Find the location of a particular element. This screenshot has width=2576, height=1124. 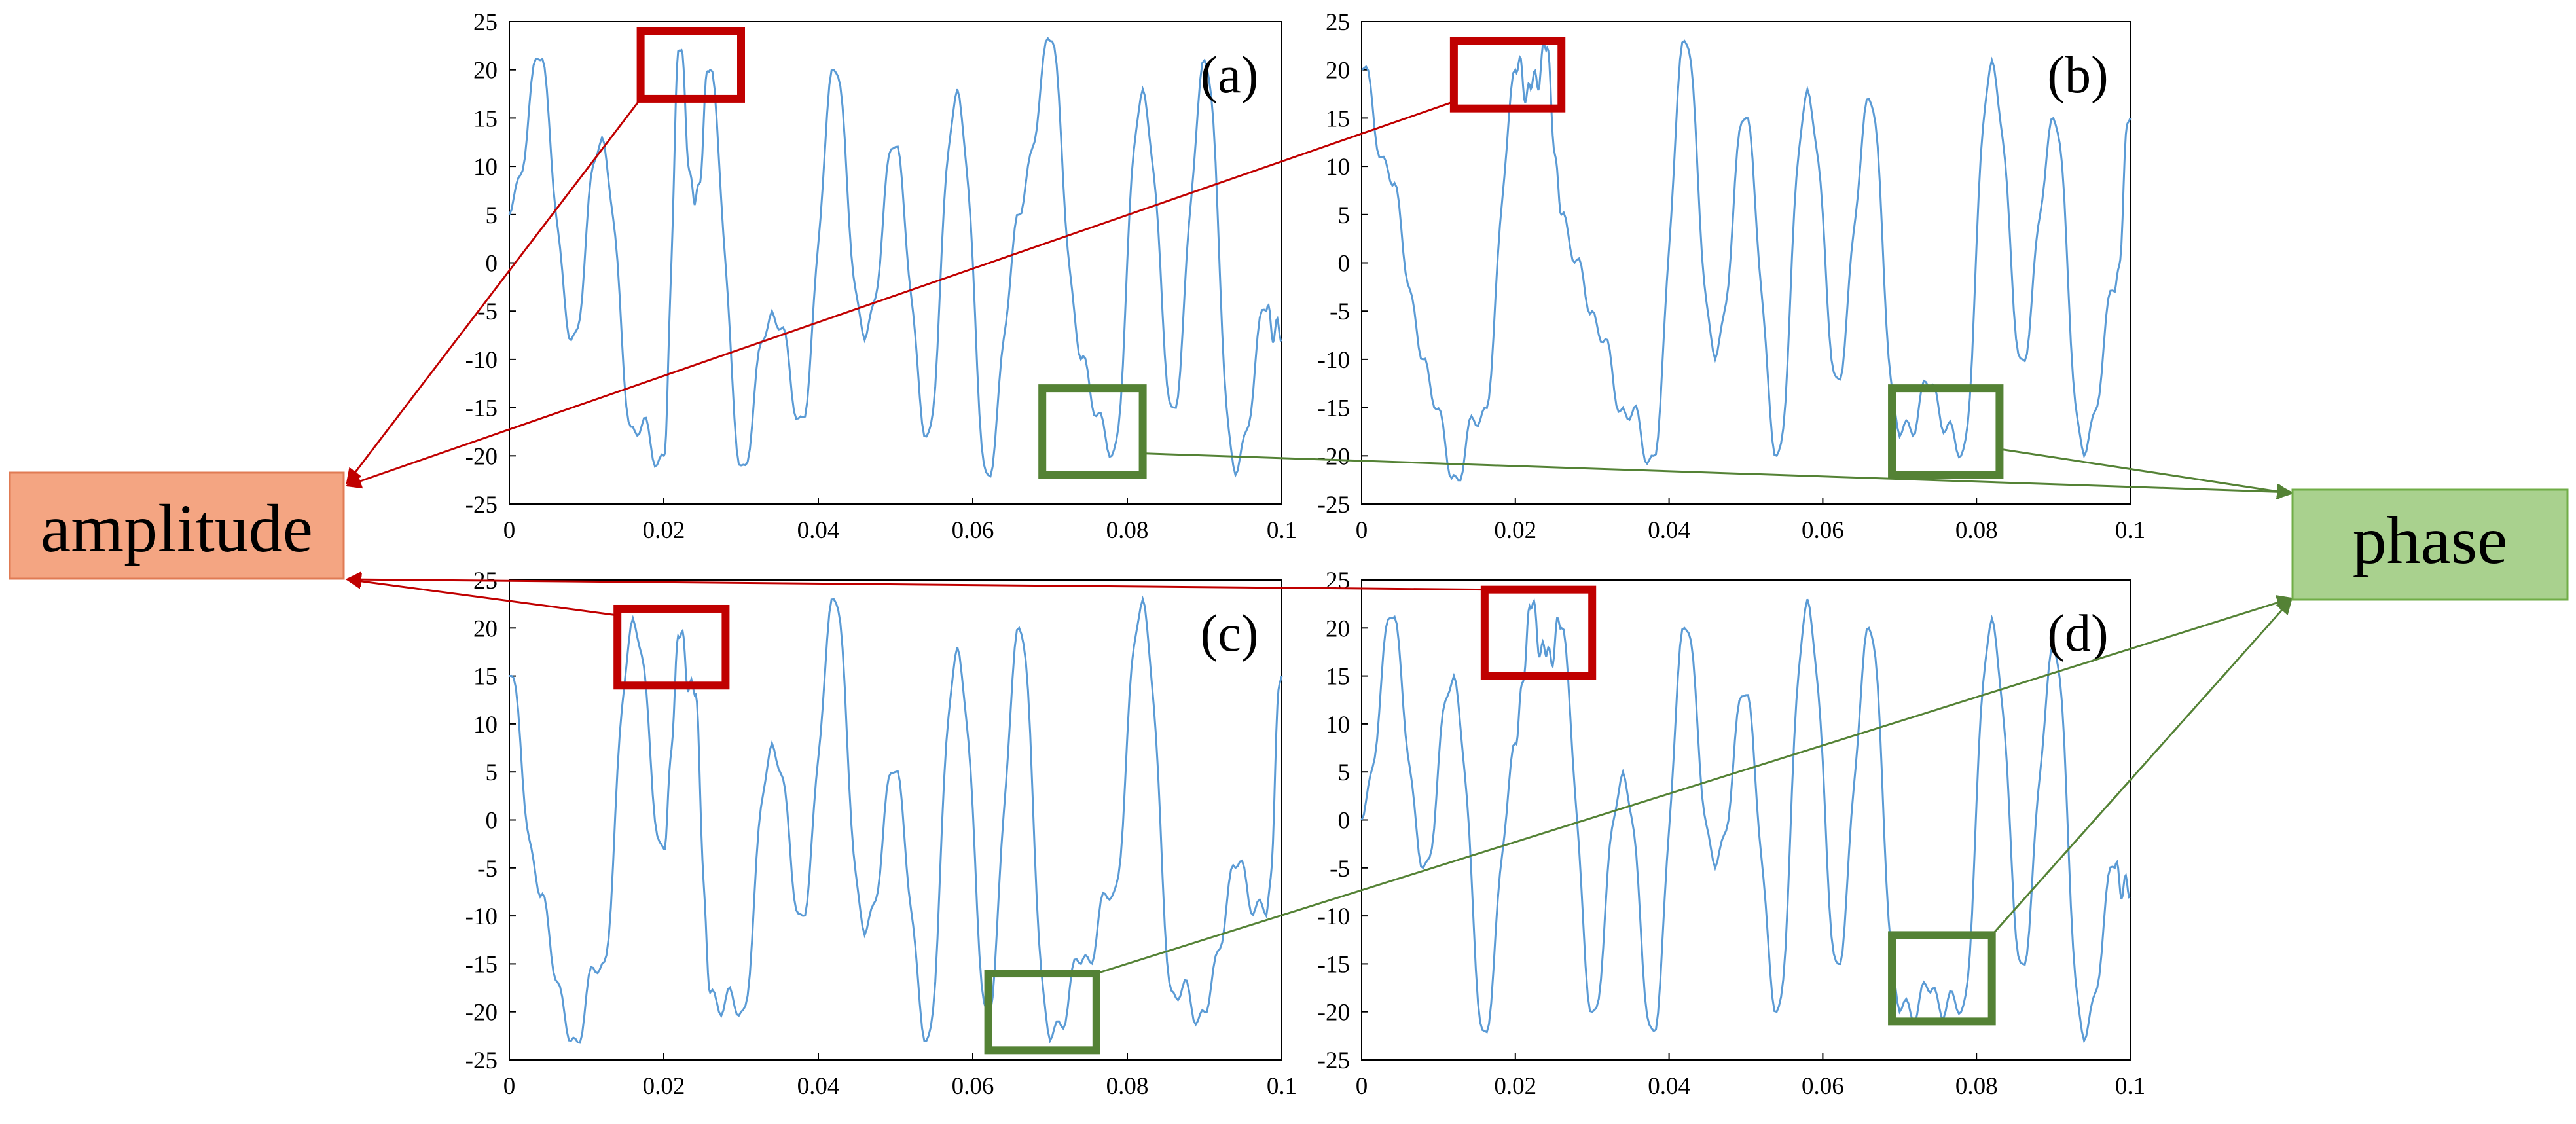

amplitude-label: amplitude is located at coordinates (177, 528).